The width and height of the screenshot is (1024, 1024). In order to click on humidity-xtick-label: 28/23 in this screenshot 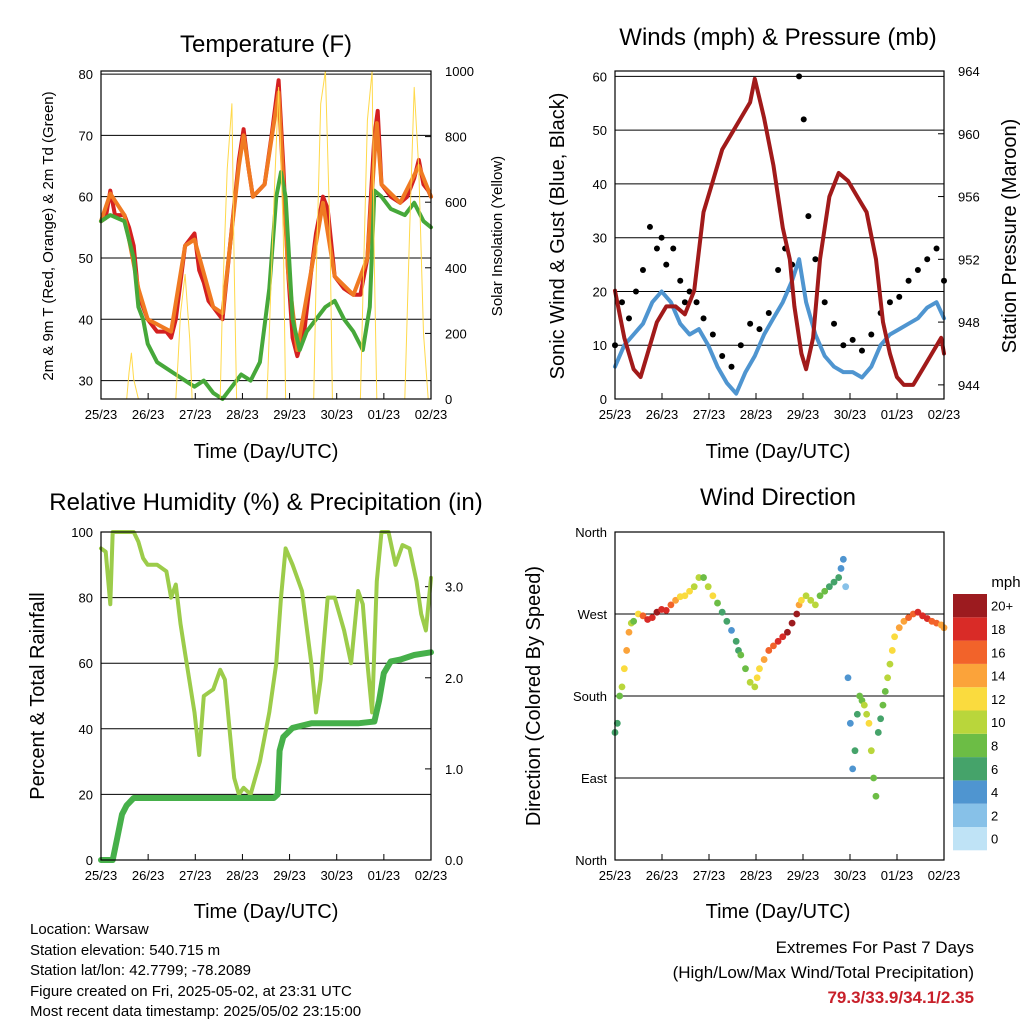, I will do `click(242, 875)`.